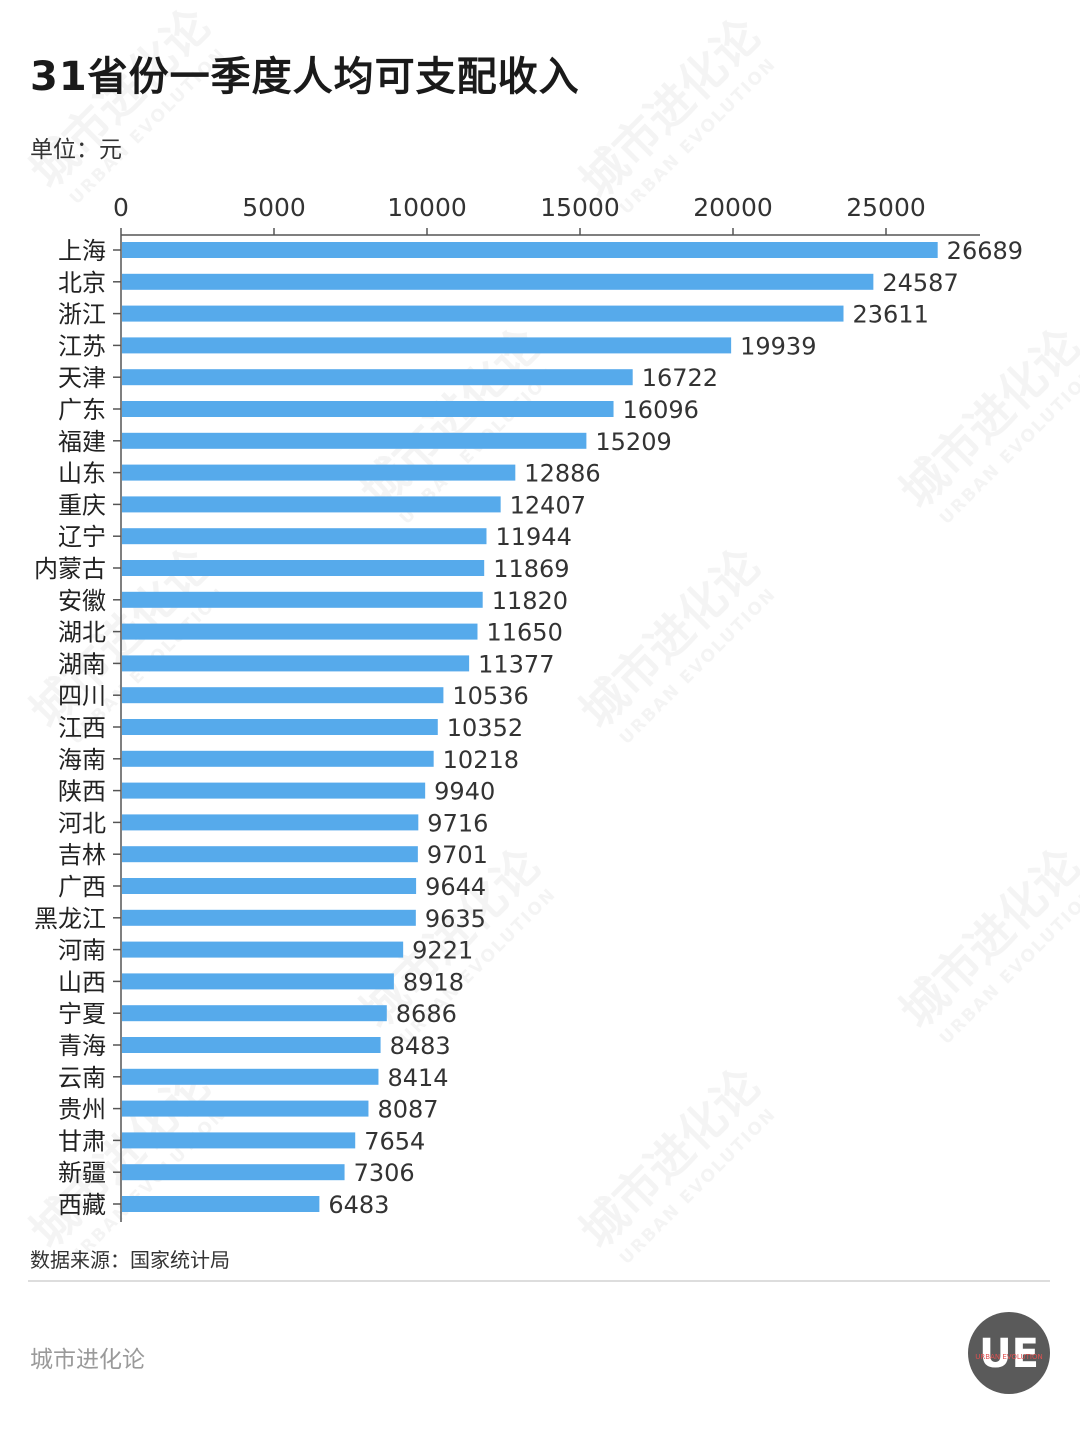  Describe the element at coordinates (305, 77) in the screenshot. I see `chart-title: 31省份一季度人均可支配收入` at that location.